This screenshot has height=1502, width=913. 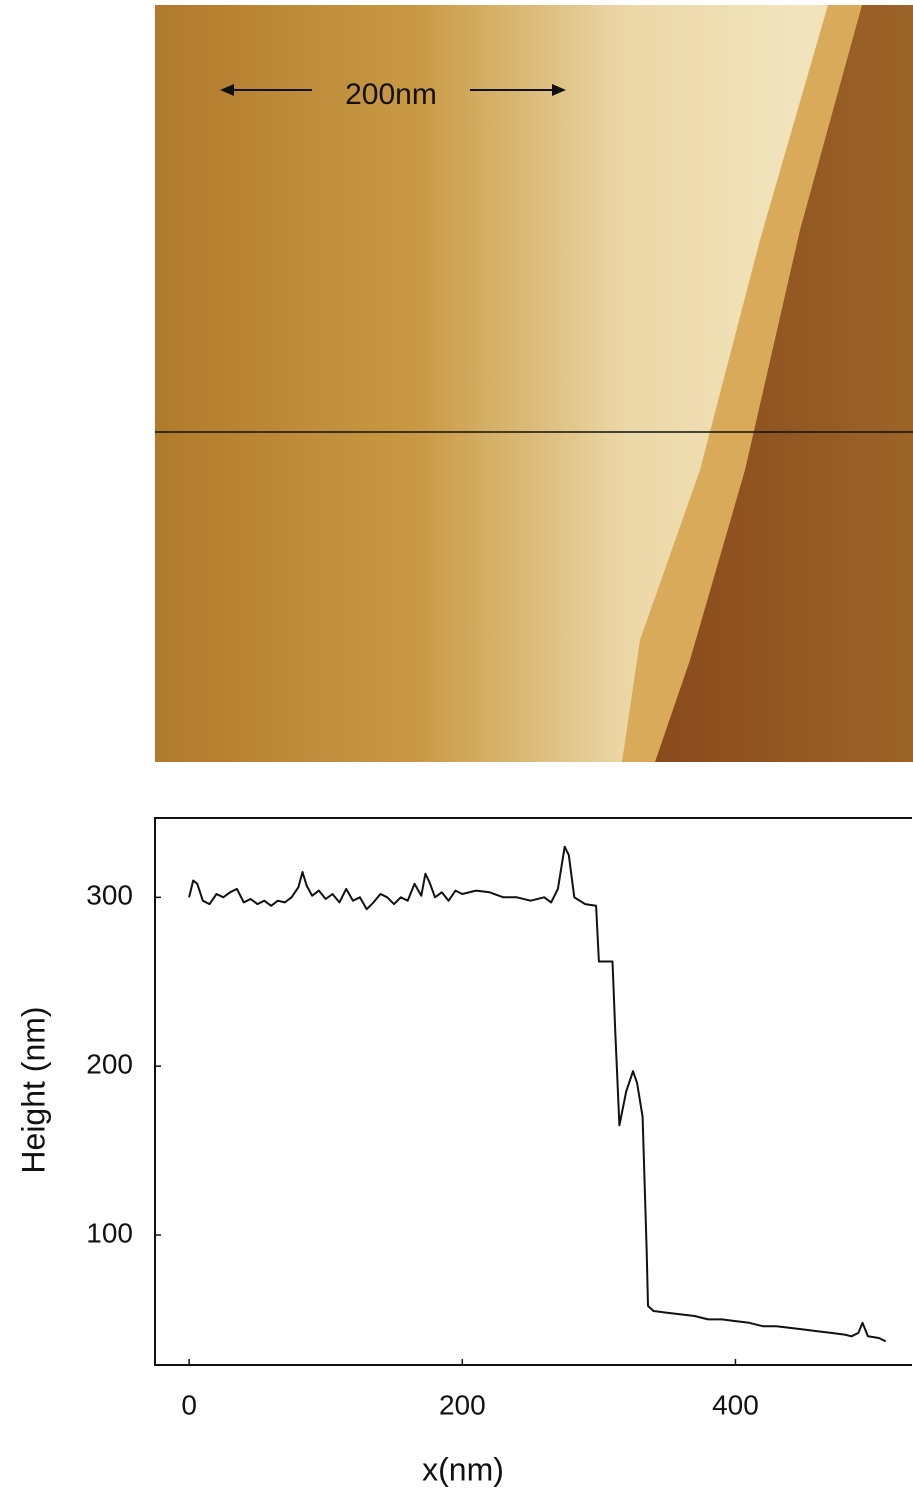 What do you see at coordinates (391, 94) in the screenshot?
I see `scale-label: 200nm` at bounding box center [391, 94].